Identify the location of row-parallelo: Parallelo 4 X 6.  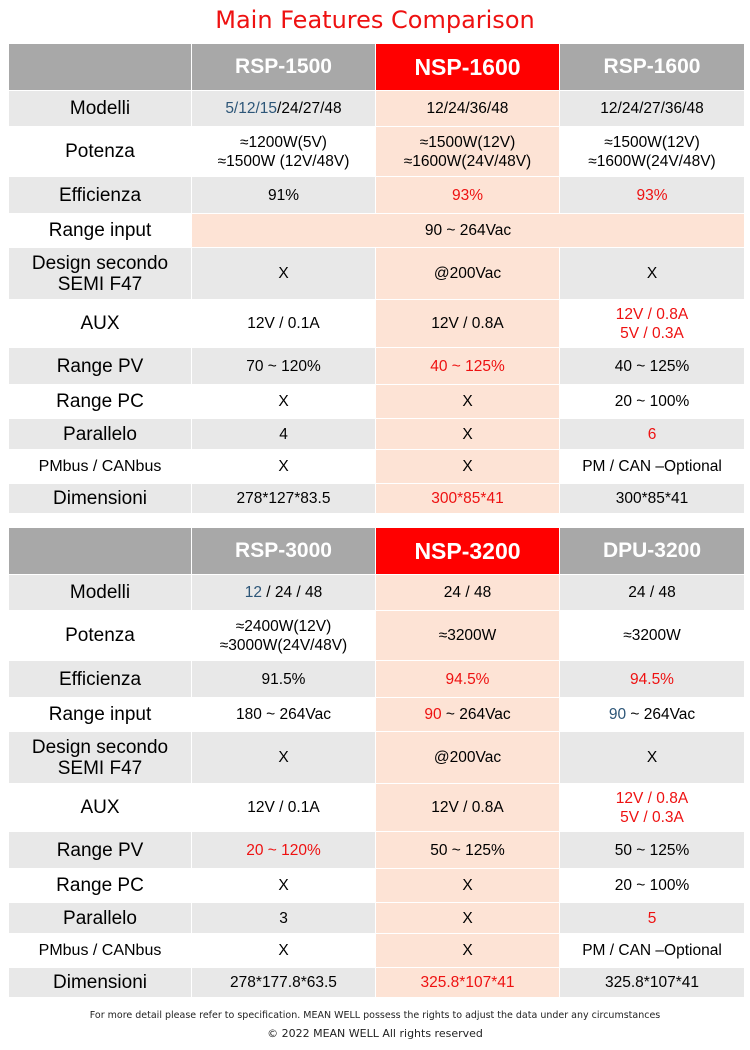
(376, 434).